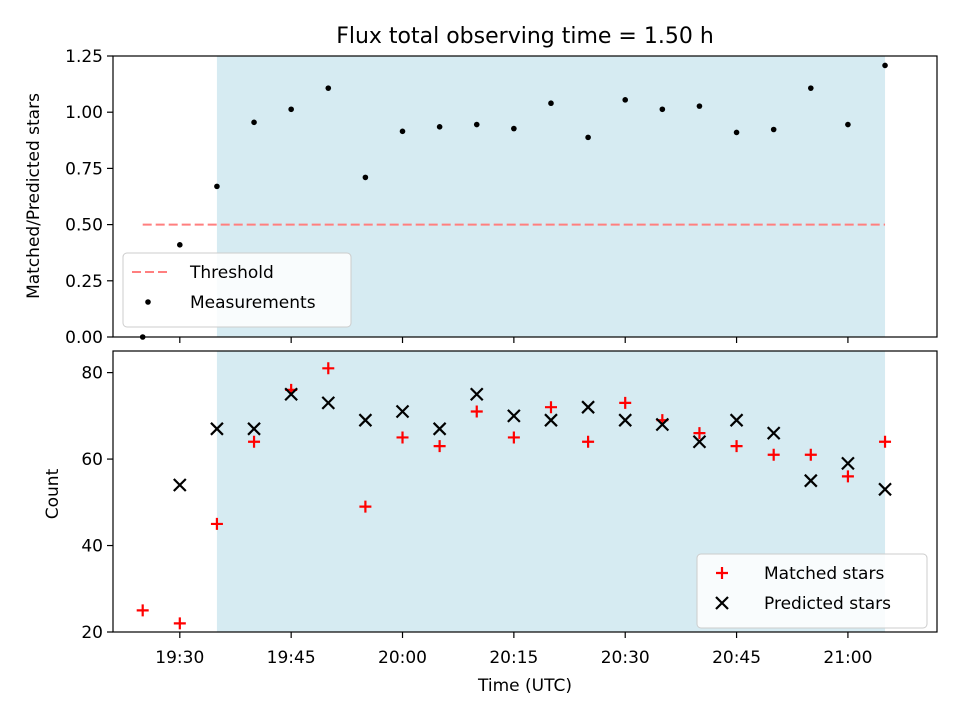 The height and width of the screenshot is (724, 960). I want to click on legend-label: Matched stars, so click(824, 574).